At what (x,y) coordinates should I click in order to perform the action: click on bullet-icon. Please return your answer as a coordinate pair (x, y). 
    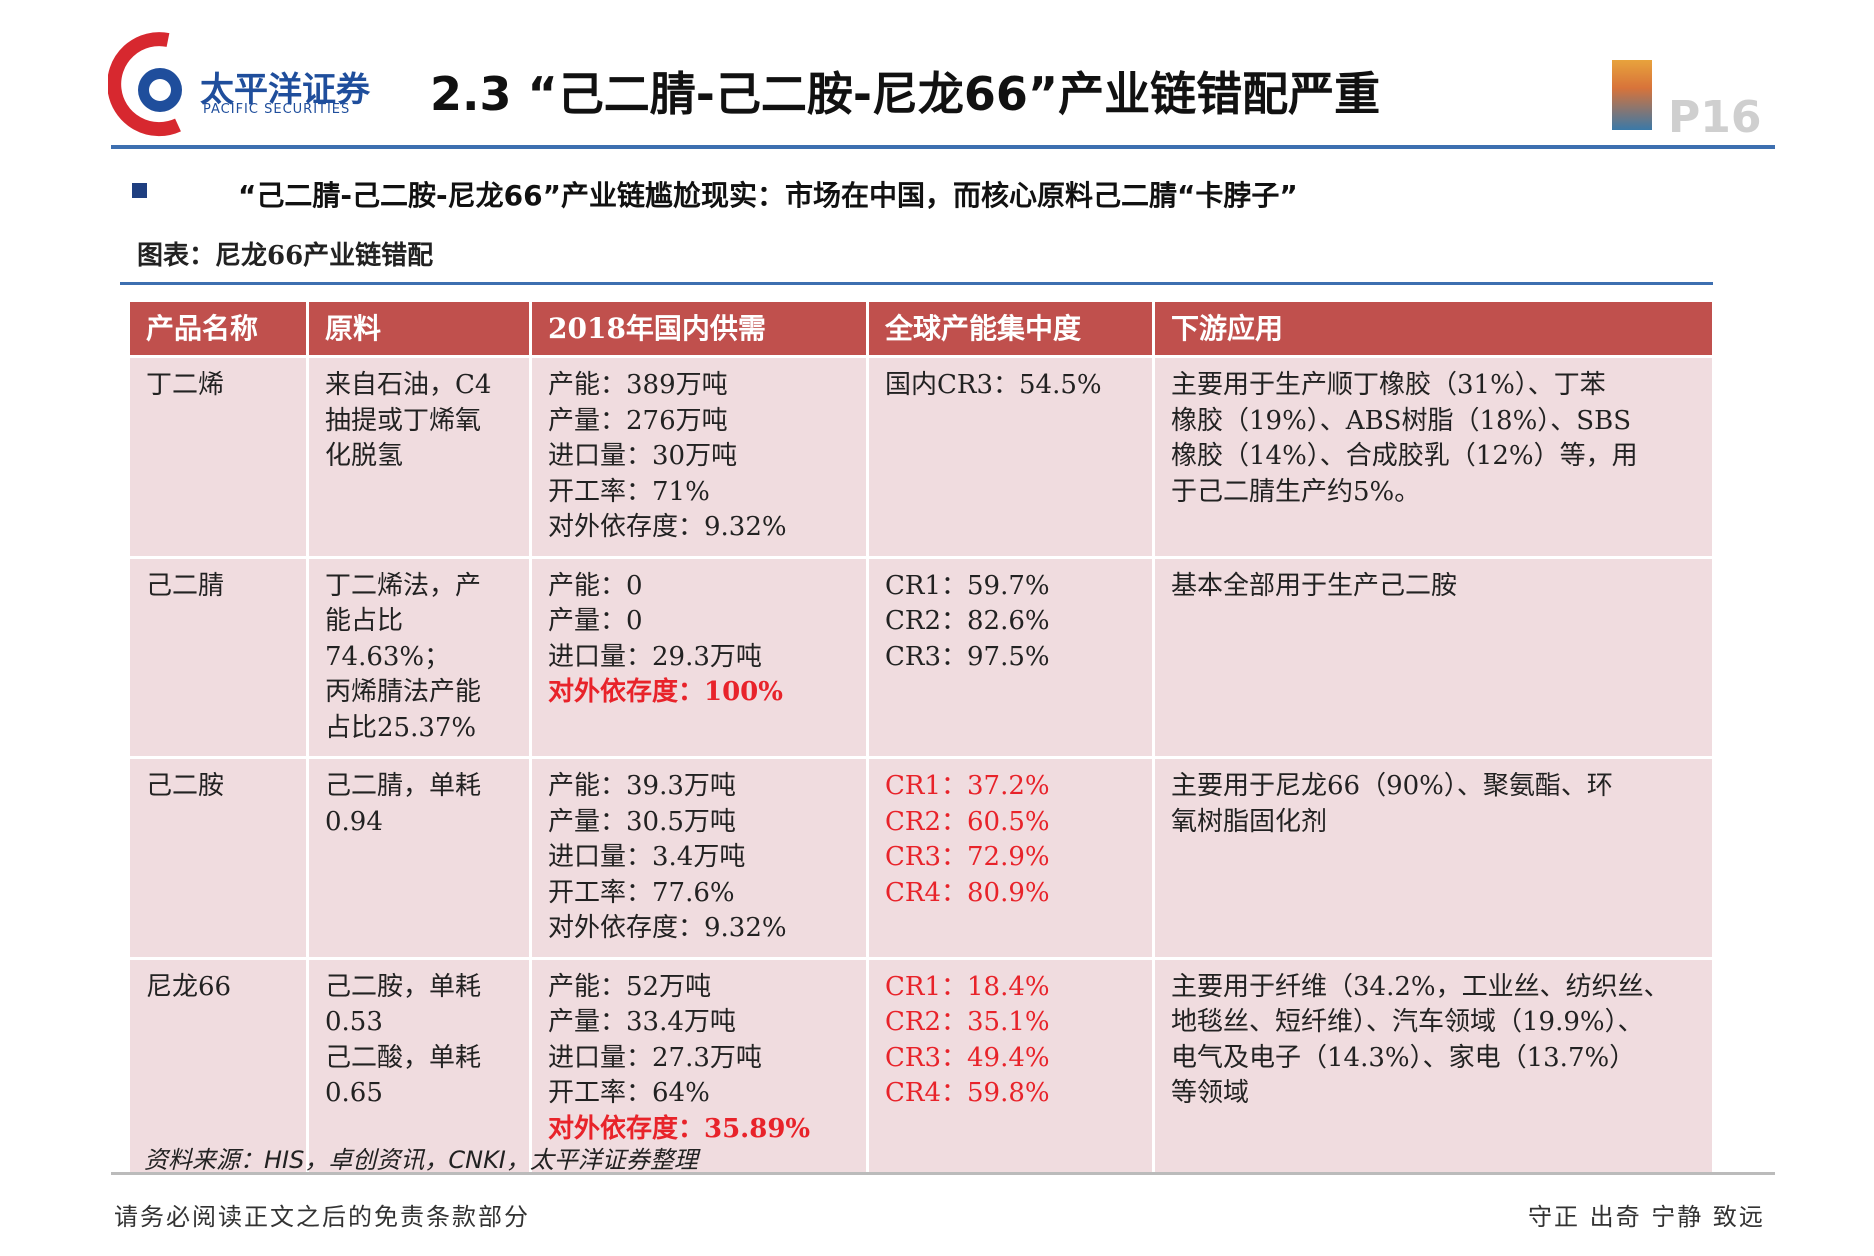
    Looking at the image, I should click on (139, 190).